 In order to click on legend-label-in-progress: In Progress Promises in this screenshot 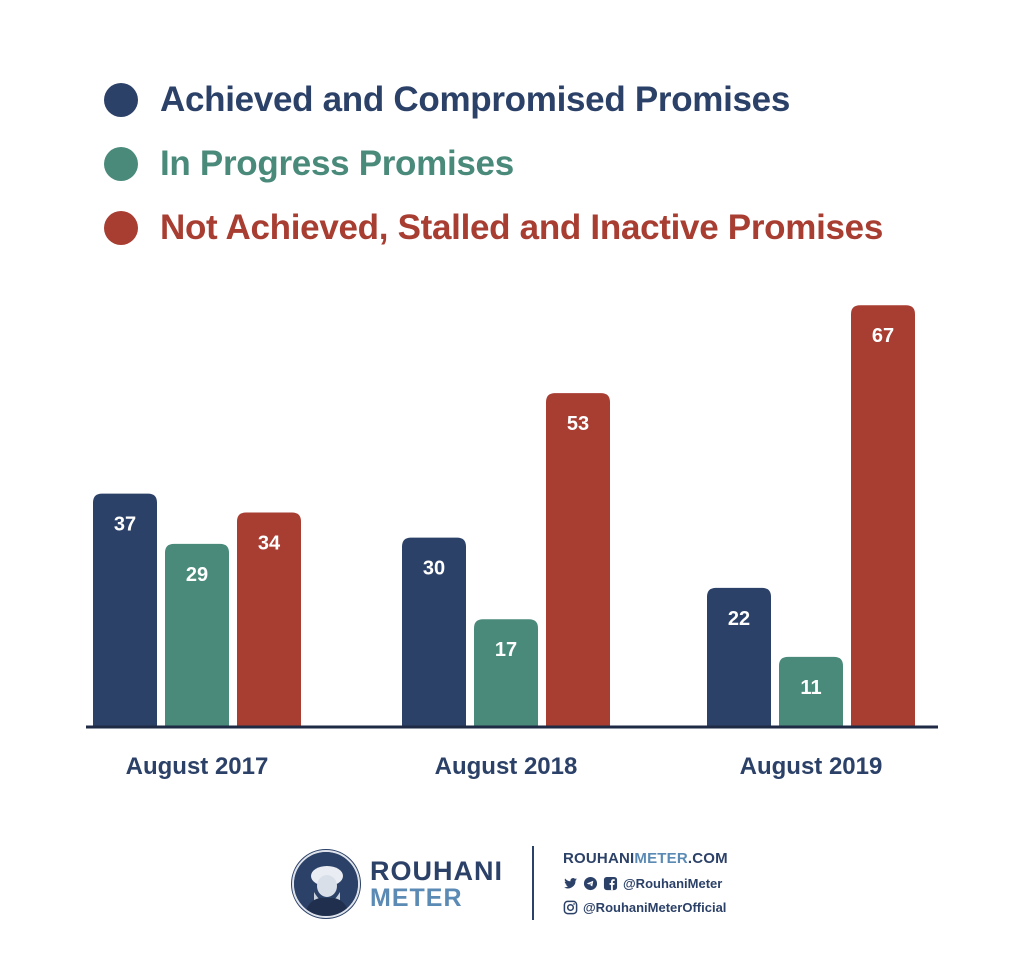, I will do `click(337, 163)`.